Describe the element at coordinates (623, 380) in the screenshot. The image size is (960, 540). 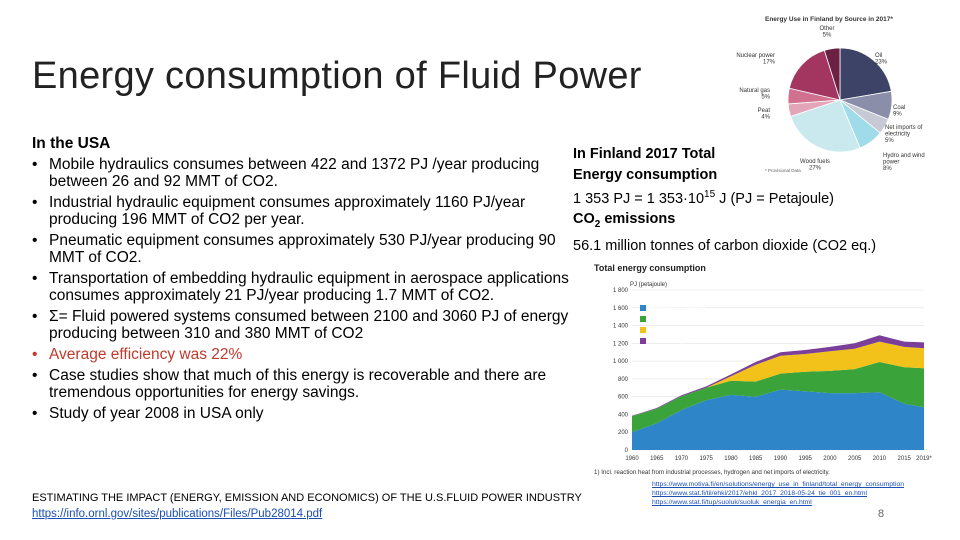
I see `y-tick-label: 800` at that location.